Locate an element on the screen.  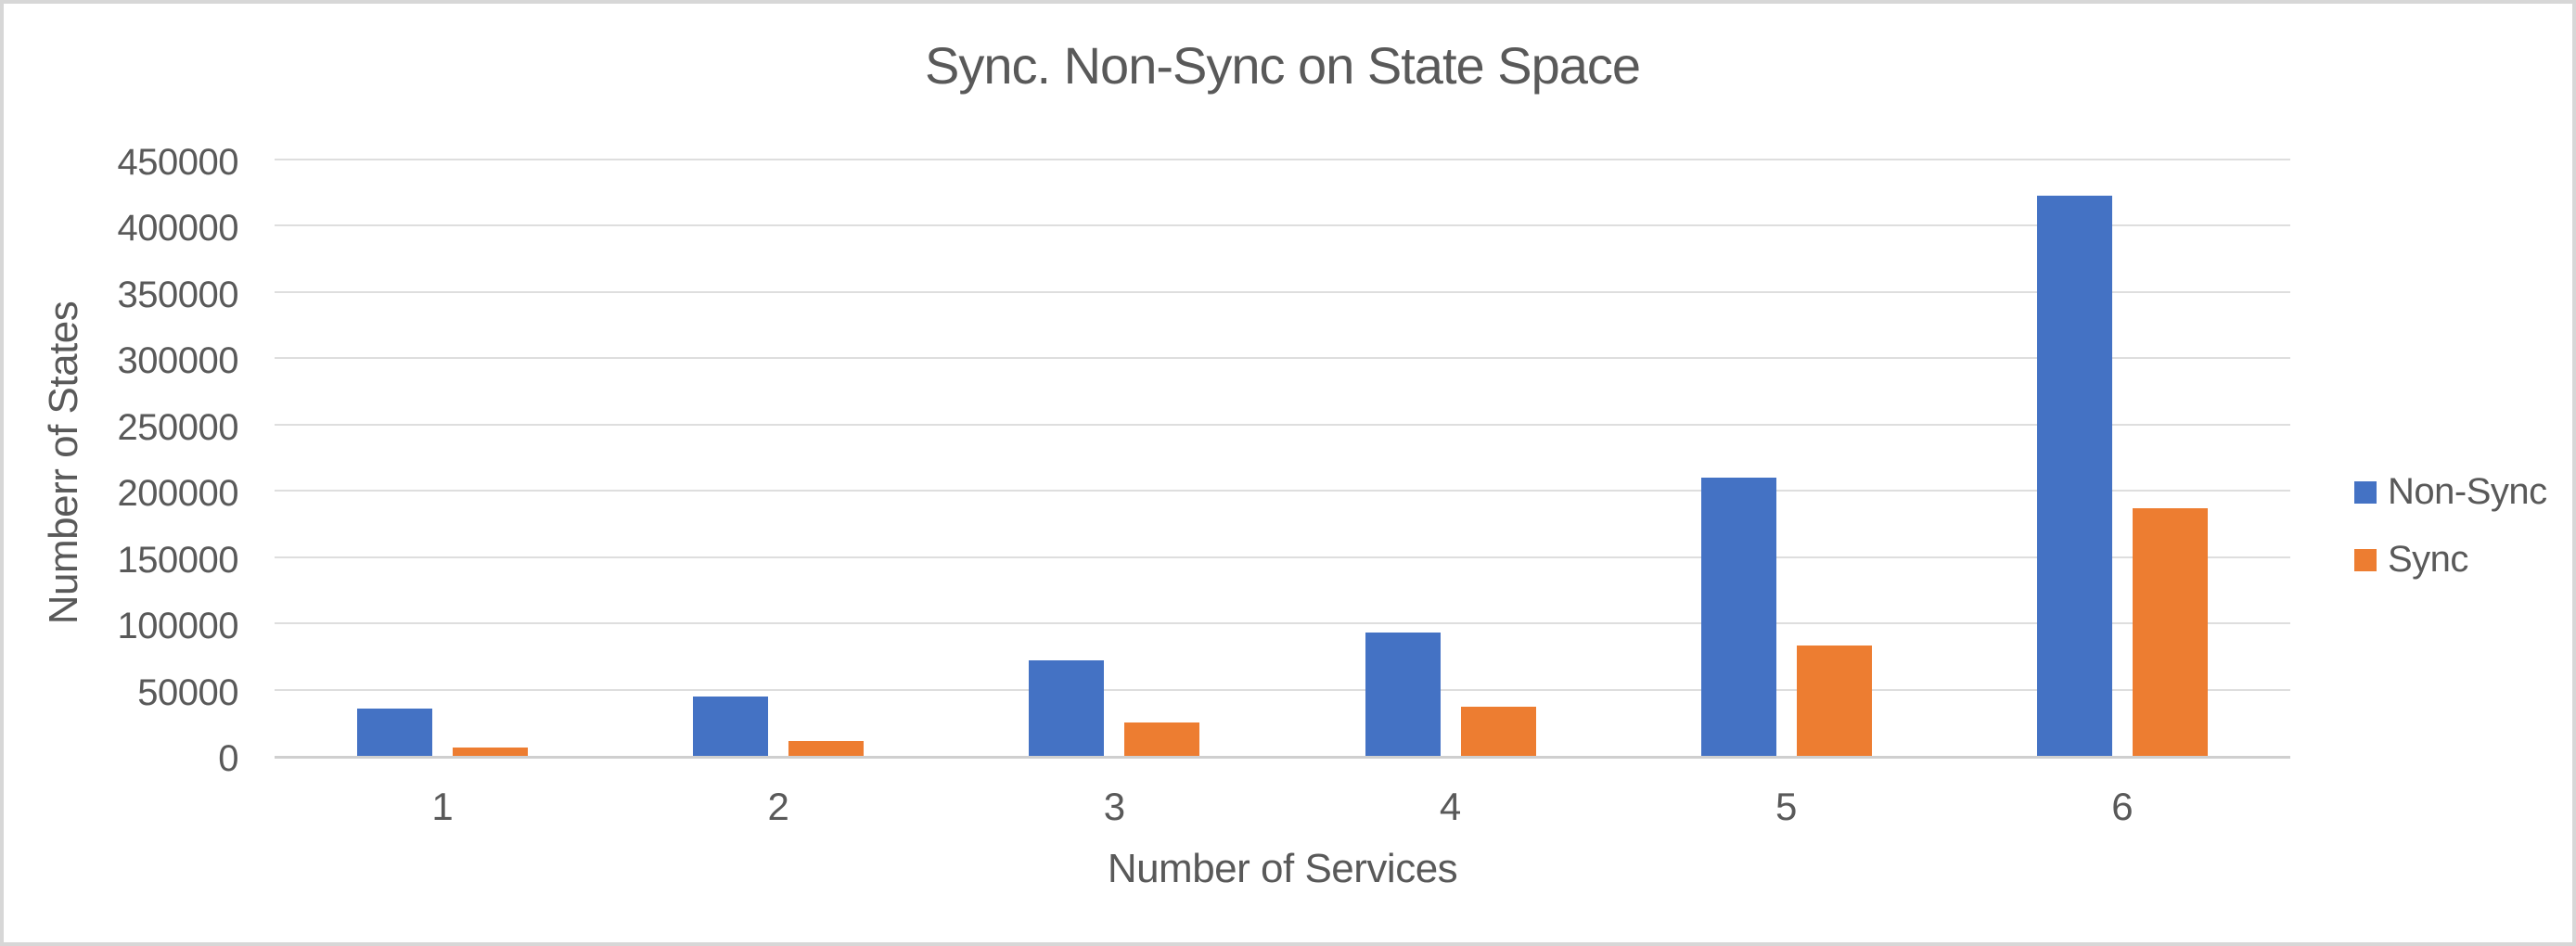
y-tick-label-200000: 200000 is located at coordinates (178, 494).